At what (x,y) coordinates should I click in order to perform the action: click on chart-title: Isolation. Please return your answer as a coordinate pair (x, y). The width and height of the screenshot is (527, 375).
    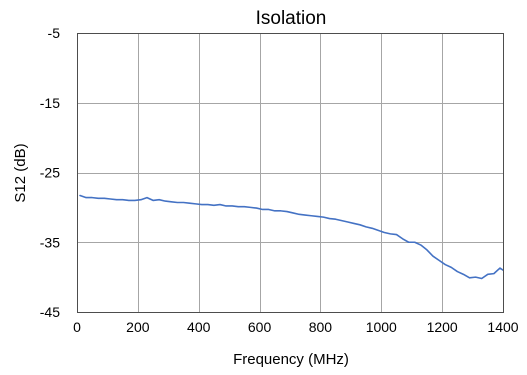
    Looking at the image, I should click on (291, 18).